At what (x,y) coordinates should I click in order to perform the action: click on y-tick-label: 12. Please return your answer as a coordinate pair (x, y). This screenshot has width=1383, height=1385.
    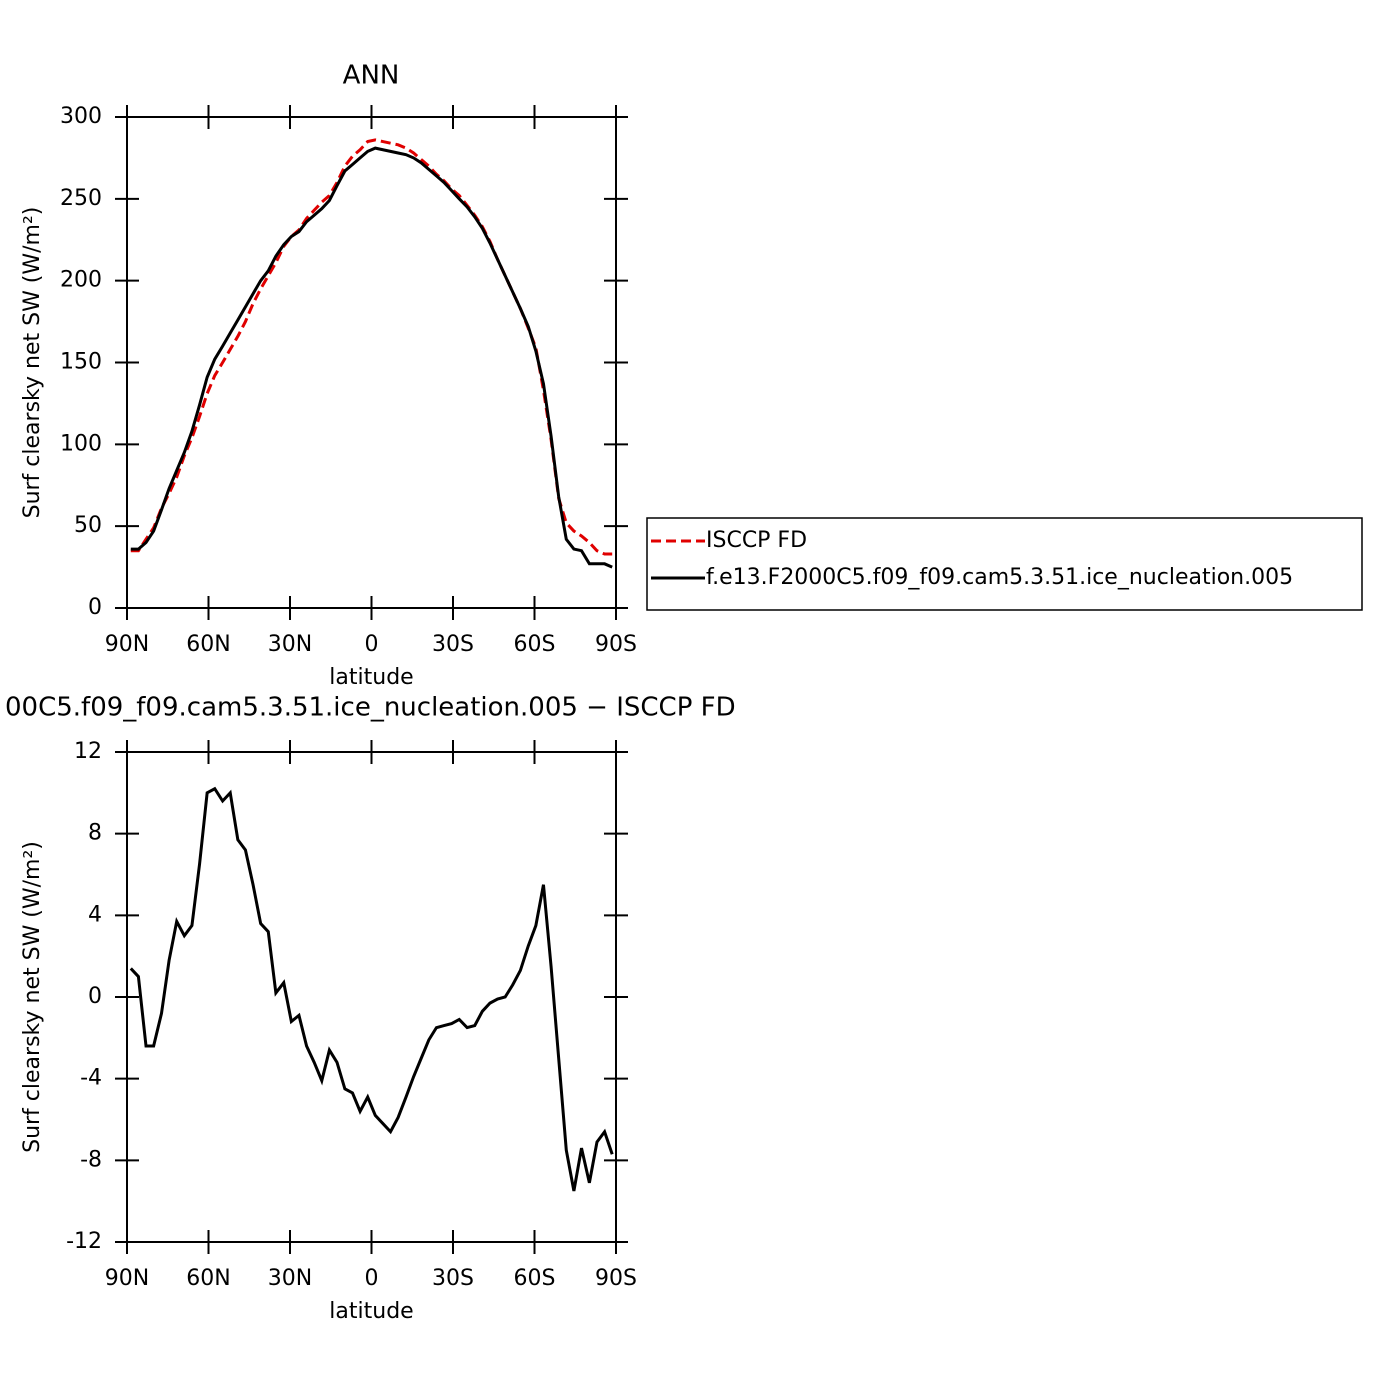
    Looking at the image, I should click on (88, 751).